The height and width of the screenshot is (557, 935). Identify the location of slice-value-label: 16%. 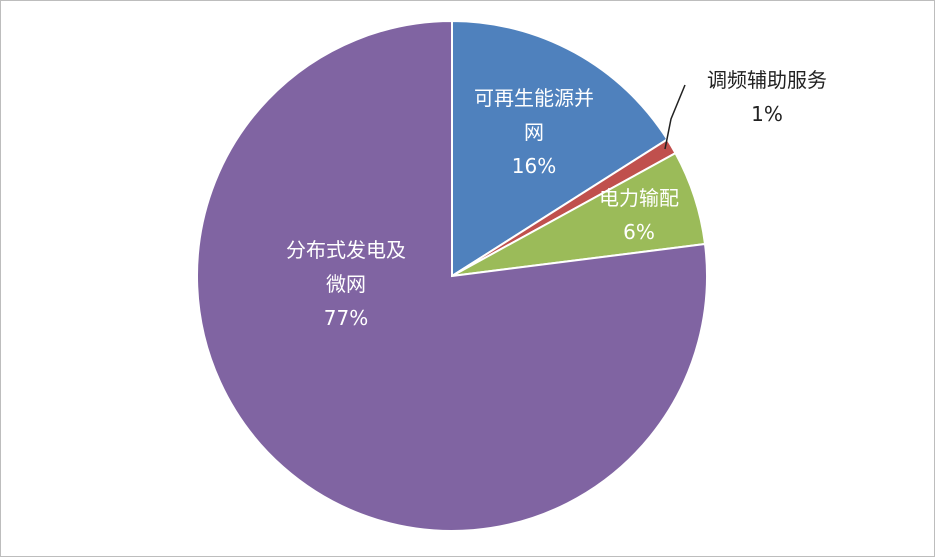
(534, 166).